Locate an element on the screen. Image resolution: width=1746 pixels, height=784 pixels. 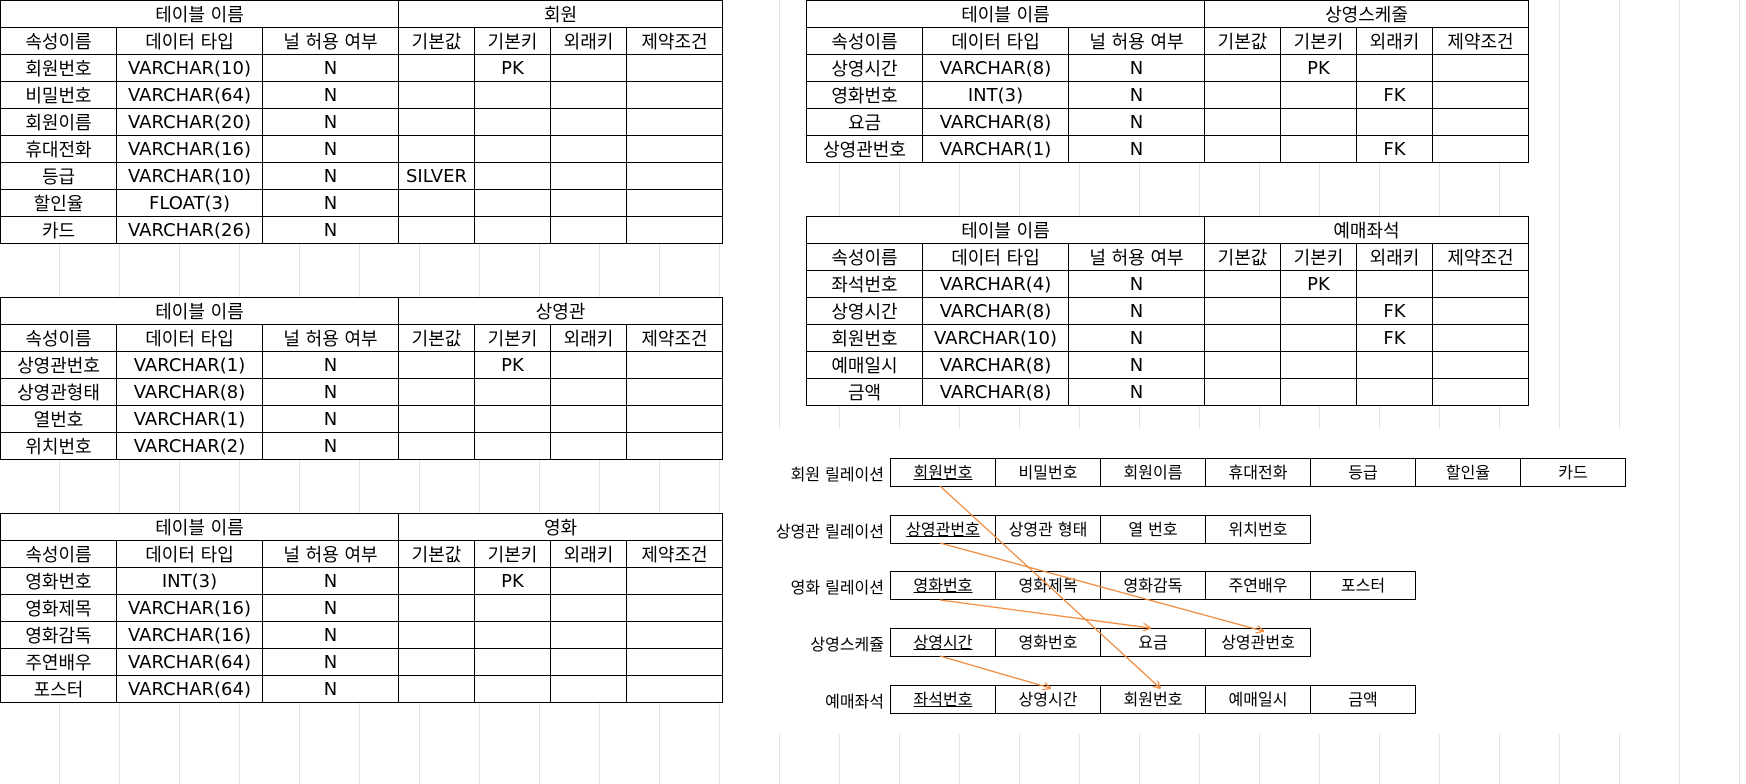
table-row: 영화번호 INT(3) N PK is located at coordinates (361, 581).